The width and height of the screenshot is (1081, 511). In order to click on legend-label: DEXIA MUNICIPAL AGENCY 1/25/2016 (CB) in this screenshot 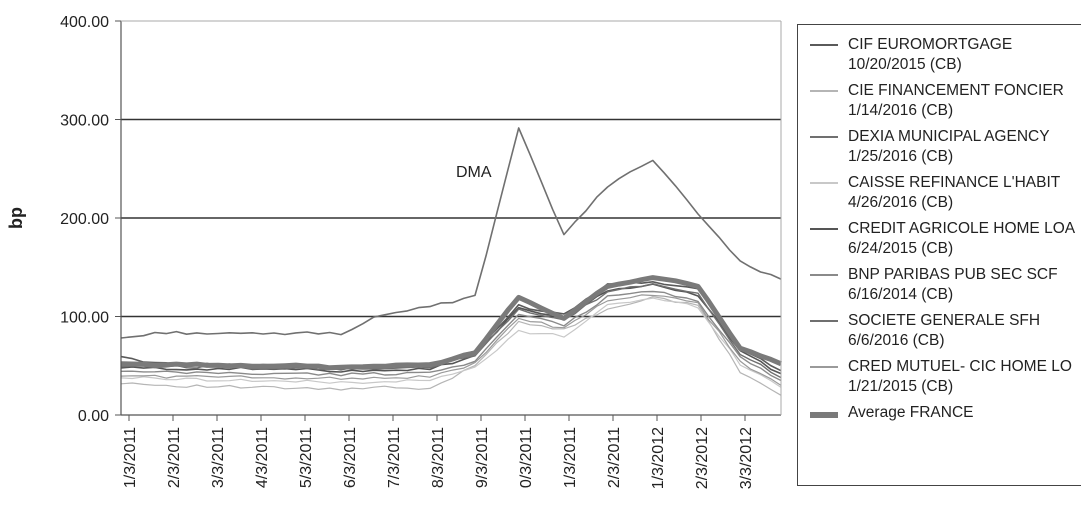, I will do `click(949, 146)`.